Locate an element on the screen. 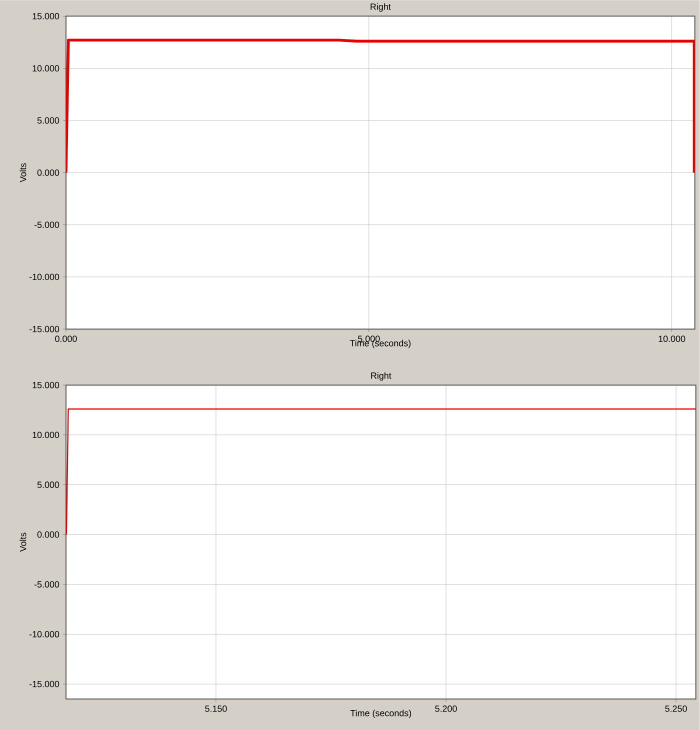 The width and height of the screenshot is (700, 730). x-tick-label: 5.250 is located at coordinates (676, 709).